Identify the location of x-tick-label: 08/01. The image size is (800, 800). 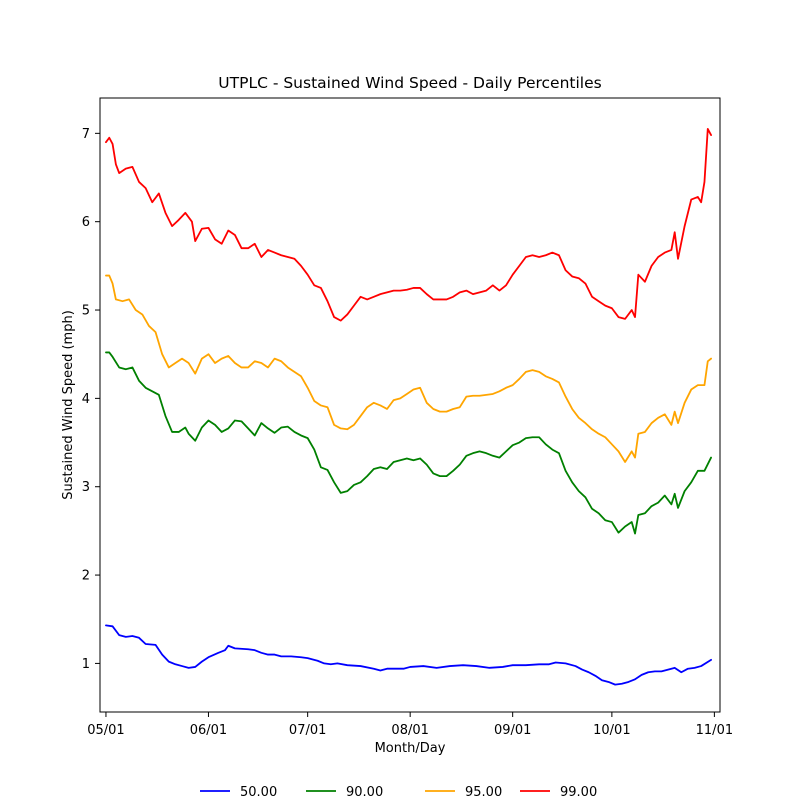
(409, 730).